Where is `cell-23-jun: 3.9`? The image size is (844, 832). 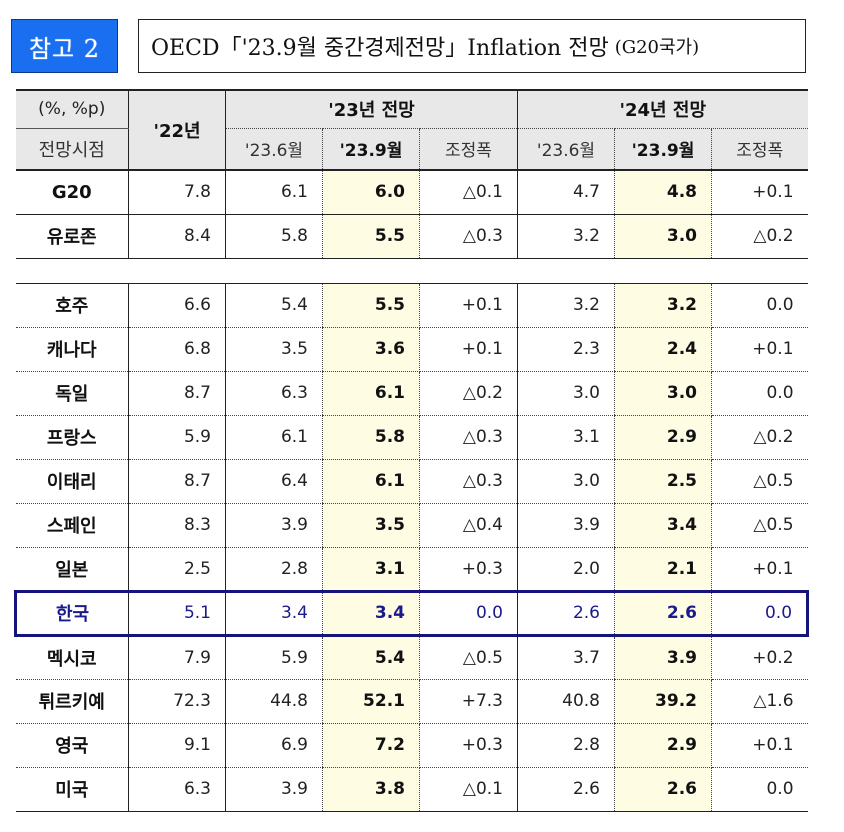 cell-23-jun: 3.9 is located at coordinates (274, 525).